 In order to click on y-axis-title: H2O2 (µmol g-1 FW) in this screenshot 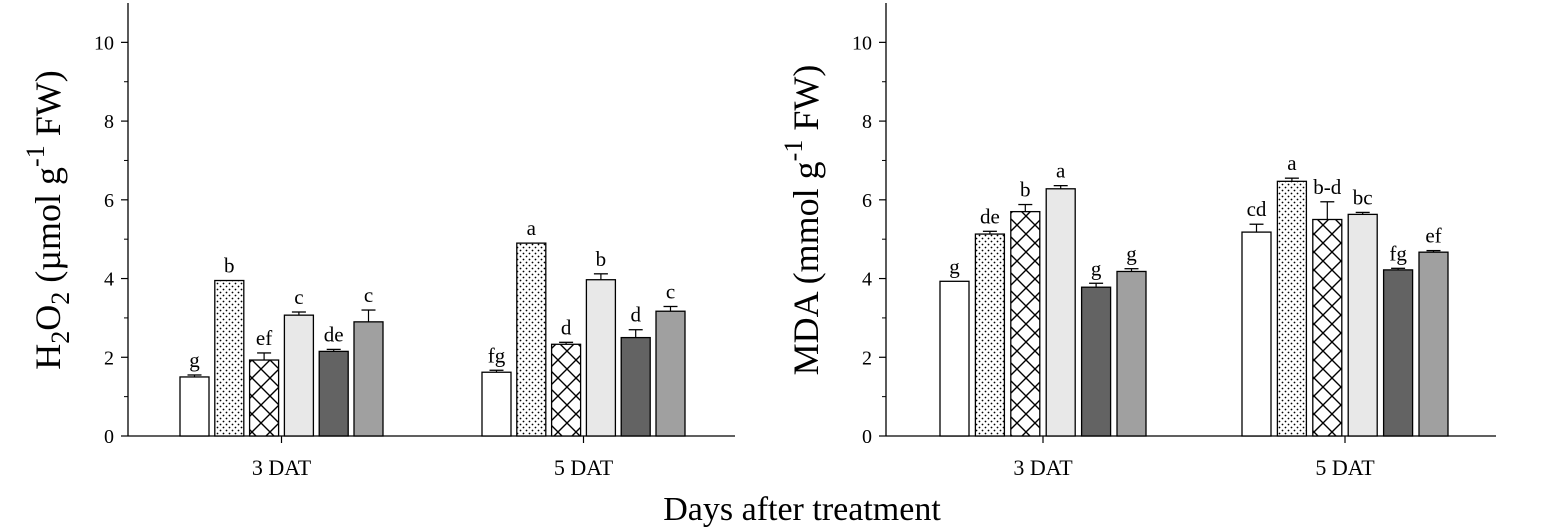, I will do `click(48, 219)`.